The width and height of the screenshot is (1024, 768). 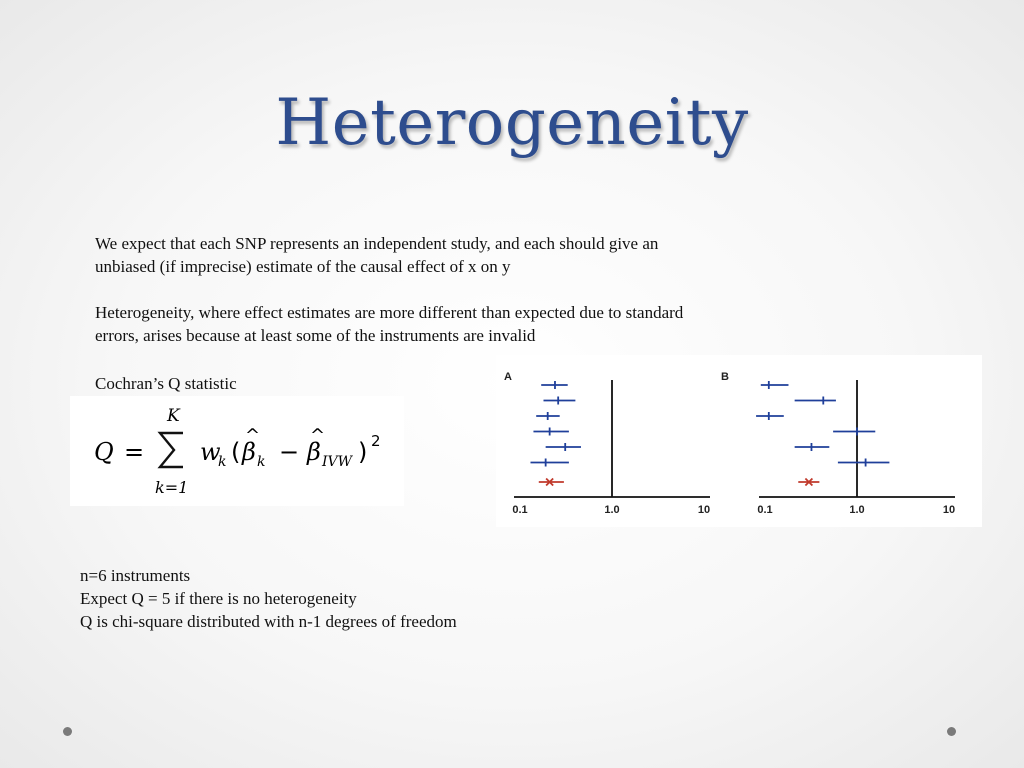 What do you see at coordinates (313, 452) in the screenshot?
I see `beta-ivw: β` at bounding box center [313, 452].